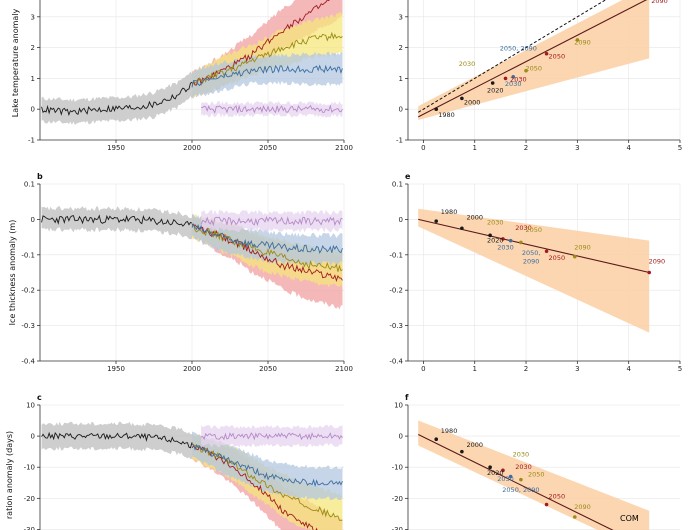  What do you see at coordinates (526, 369) in the screenshot?
I see `x-tick-label: 2` at bounding box center [526, 369].